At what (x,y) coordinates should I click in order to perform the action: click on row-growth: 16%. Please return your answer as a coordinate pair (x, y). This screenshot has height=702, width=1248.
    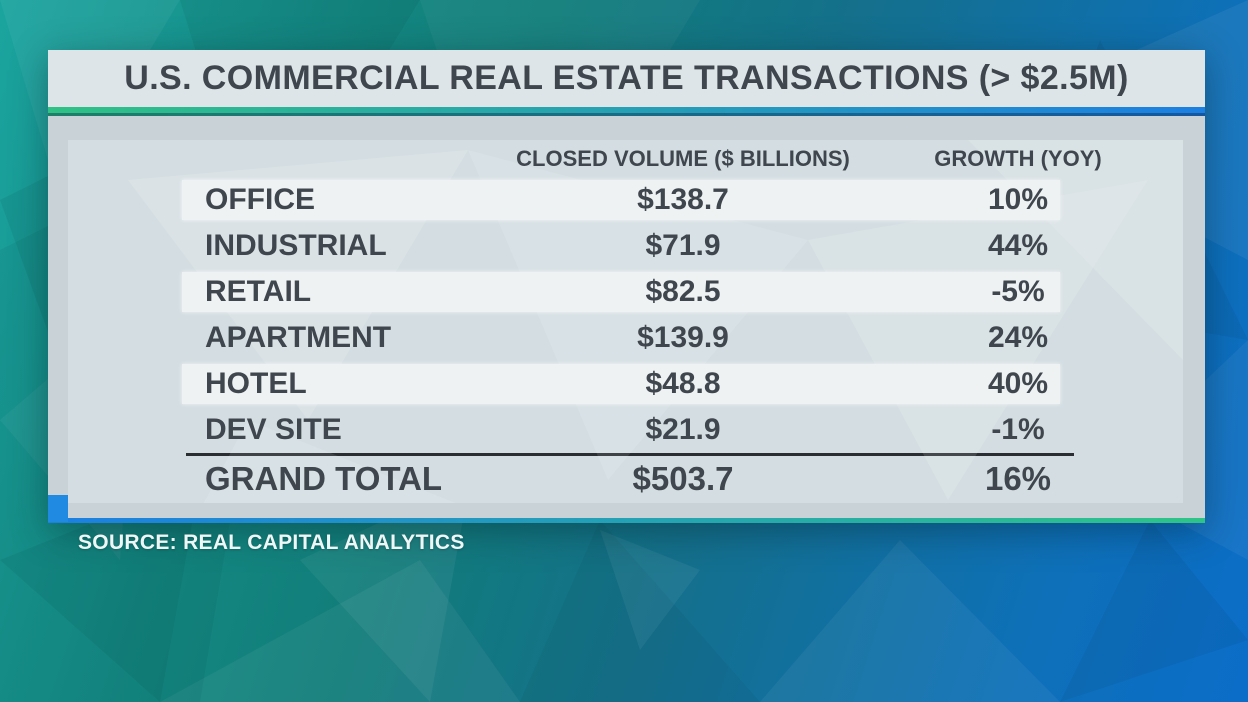
    Looking at the image, I should click on (1018, 478).